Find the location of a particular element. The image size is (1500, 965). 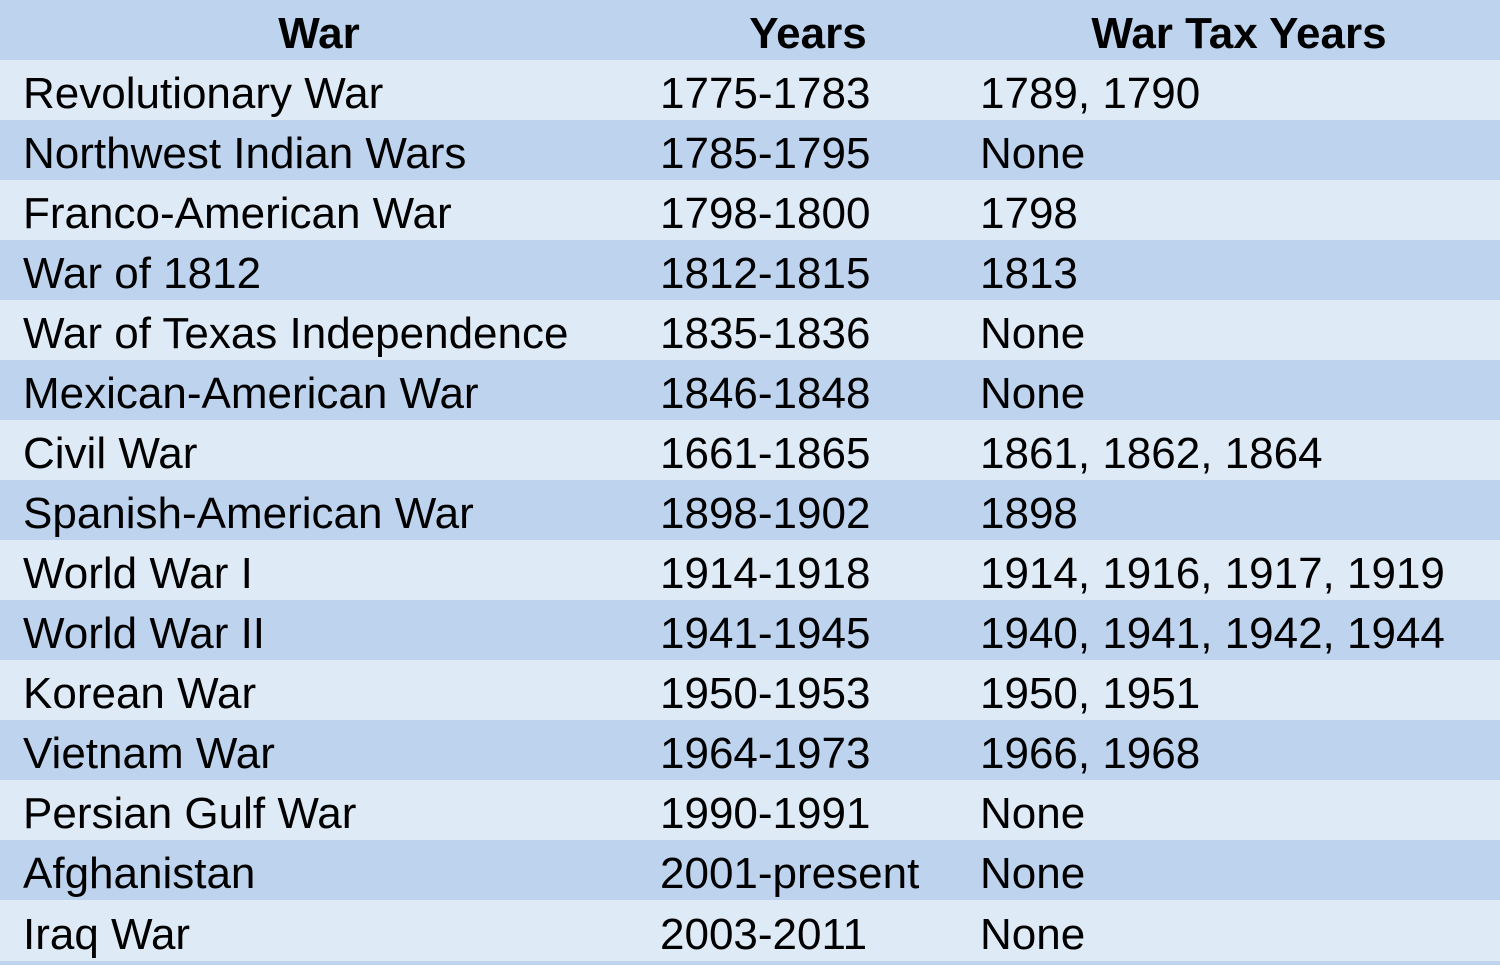

cell-war: War of Texas Independence is located at coordinates (296, 333).